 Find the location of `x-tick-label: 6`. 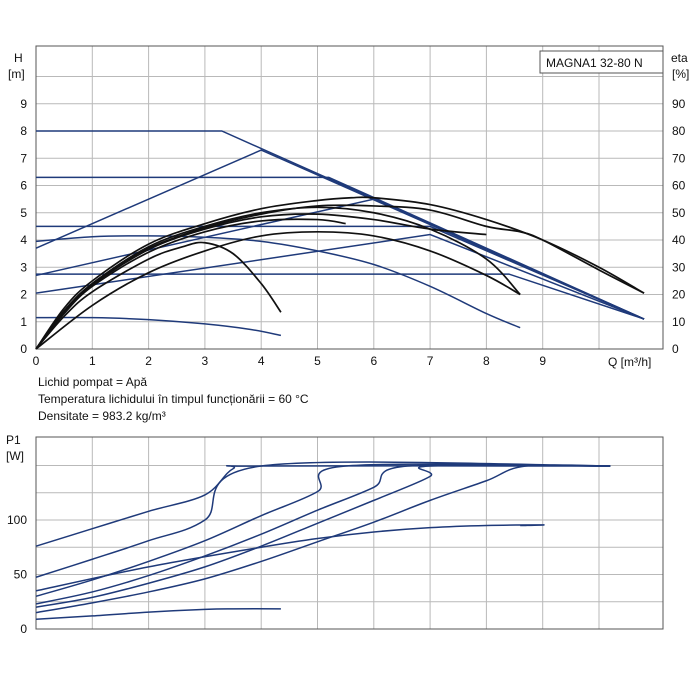

x-tick-label: 6 is located at coordinates (373, 361).